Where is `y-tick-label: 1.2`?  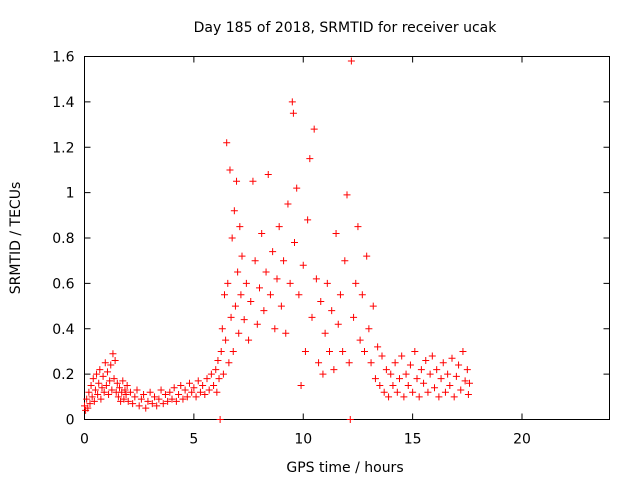
y-tick-label: 1.2 is located at coordinates (63, 148).